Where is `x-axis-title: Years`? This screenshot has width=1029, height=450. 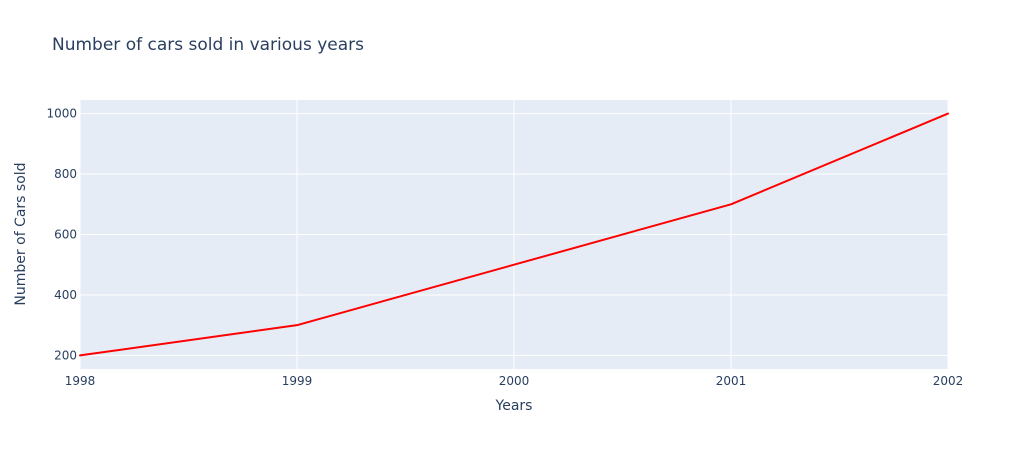
x-axis-title: Years is located at coordinates (514, 406).